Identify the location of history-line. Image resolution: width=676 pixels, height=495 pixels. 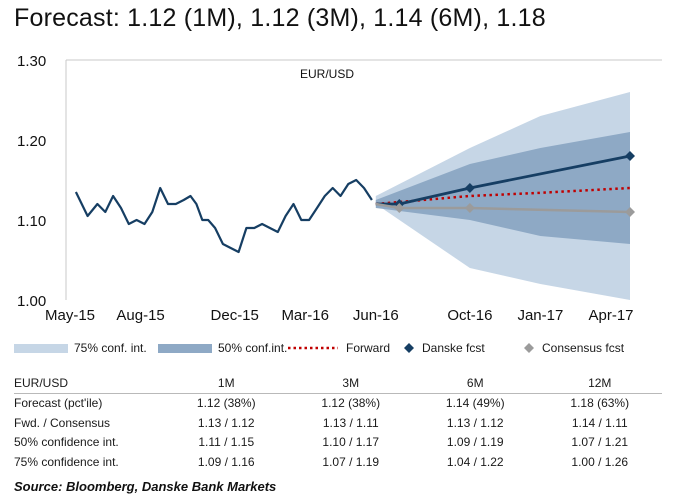
(223, 216).